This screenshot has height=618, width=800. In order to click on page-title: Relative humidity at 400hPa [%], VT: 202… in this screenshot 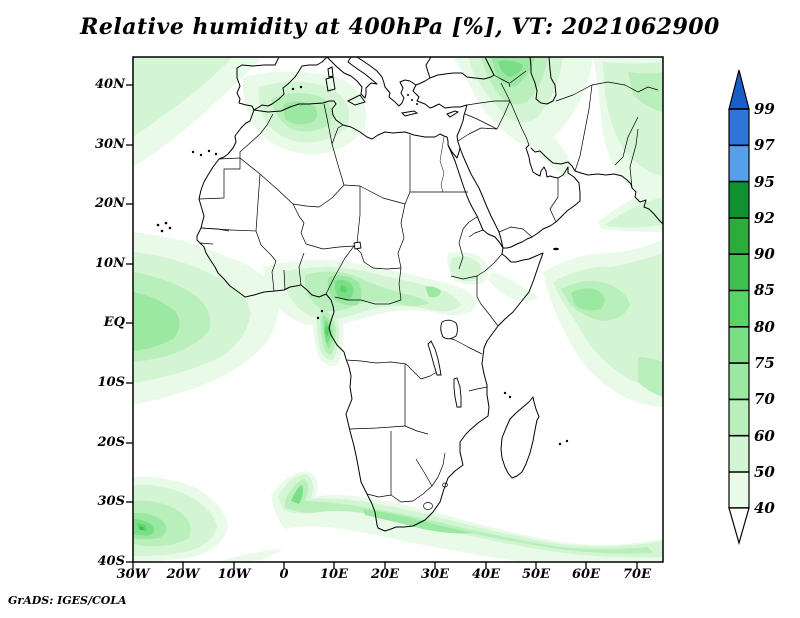, I will do `click(400, 27)`.